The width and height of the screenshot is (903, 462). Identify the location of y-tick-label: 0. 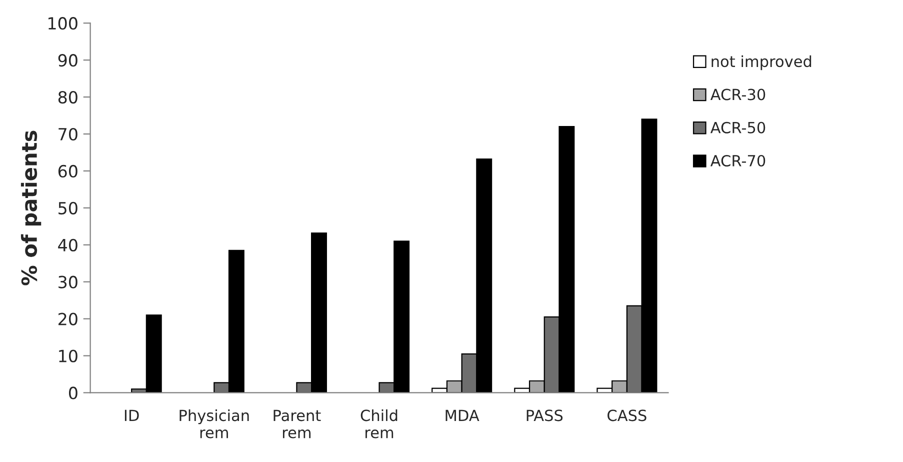
(73, 393).